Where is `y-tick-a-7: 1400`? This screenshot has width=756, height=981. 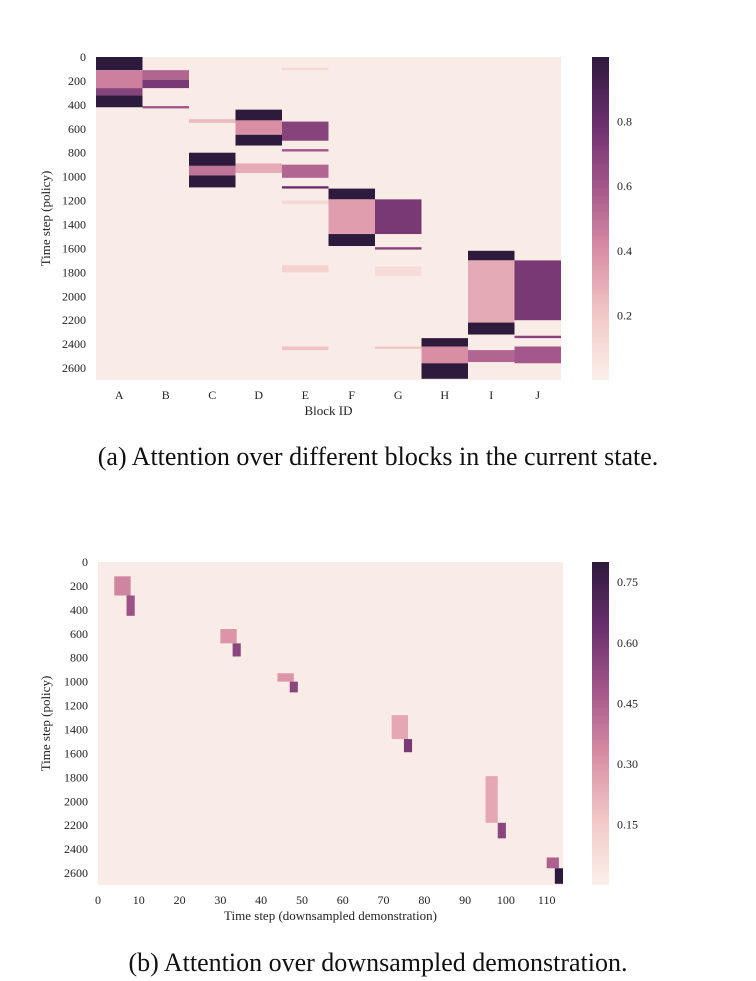 y-tick-a-7: 1400 is located at coordinates (74, 224).